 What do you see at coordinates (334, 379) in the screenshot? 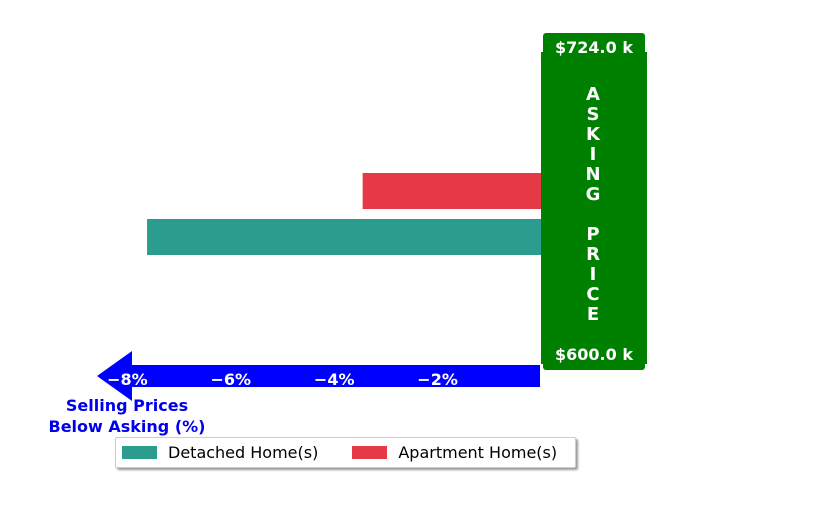
I see `x-tick-label: −4%` at bounding box center [334, 379].